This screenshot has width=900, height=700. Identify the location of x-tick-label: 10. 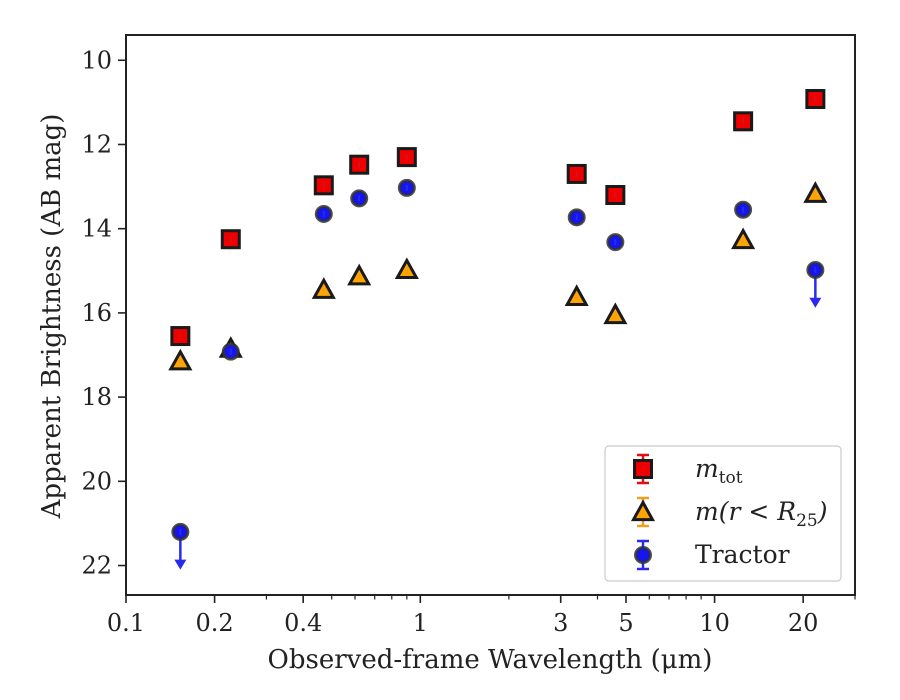
(714, 623).